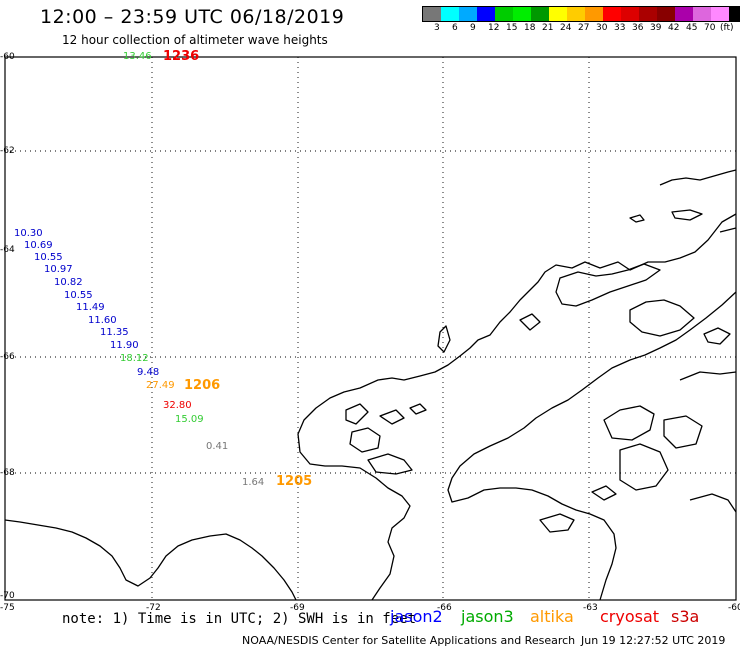 The image size is (740, 650). What do you see at coordinates (674, 28) in the screenshot?
I see `legend-label: 42` at bounding box center [674, 28].